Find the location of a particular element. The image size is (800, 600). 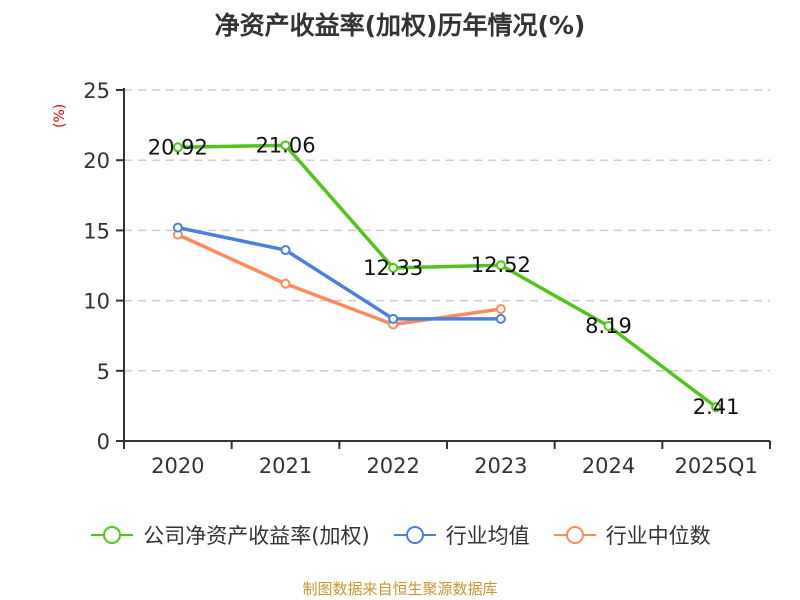

y-tick-label: 5 is located at coordinates (103, 372).